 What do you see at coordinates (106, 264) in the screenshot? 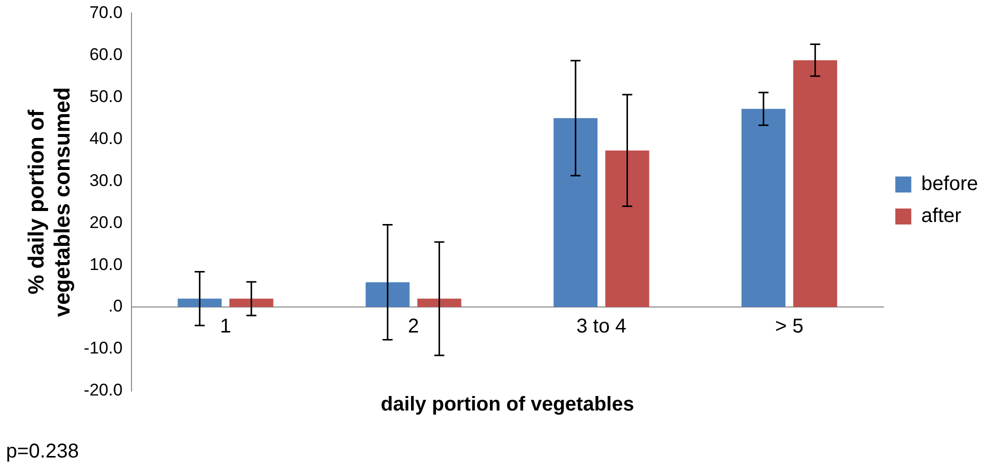
I see `y-tick-label: 10.0` at bounding box center [106, 264].